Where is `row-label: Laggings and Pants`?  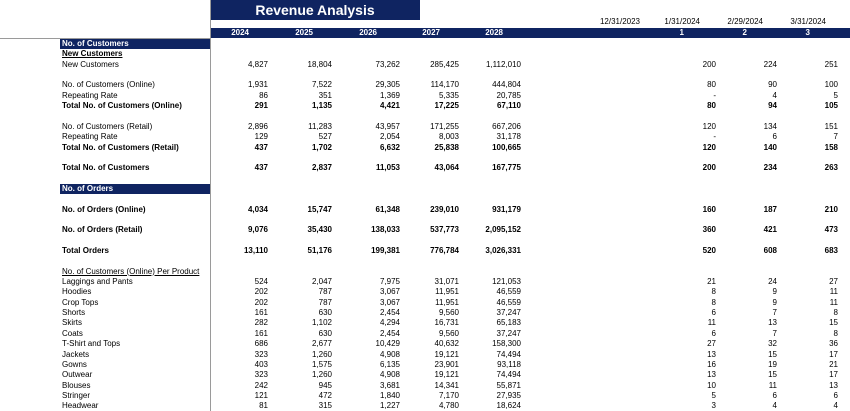 row-label: Laggings and Pants is located at coordinates (97, 282).